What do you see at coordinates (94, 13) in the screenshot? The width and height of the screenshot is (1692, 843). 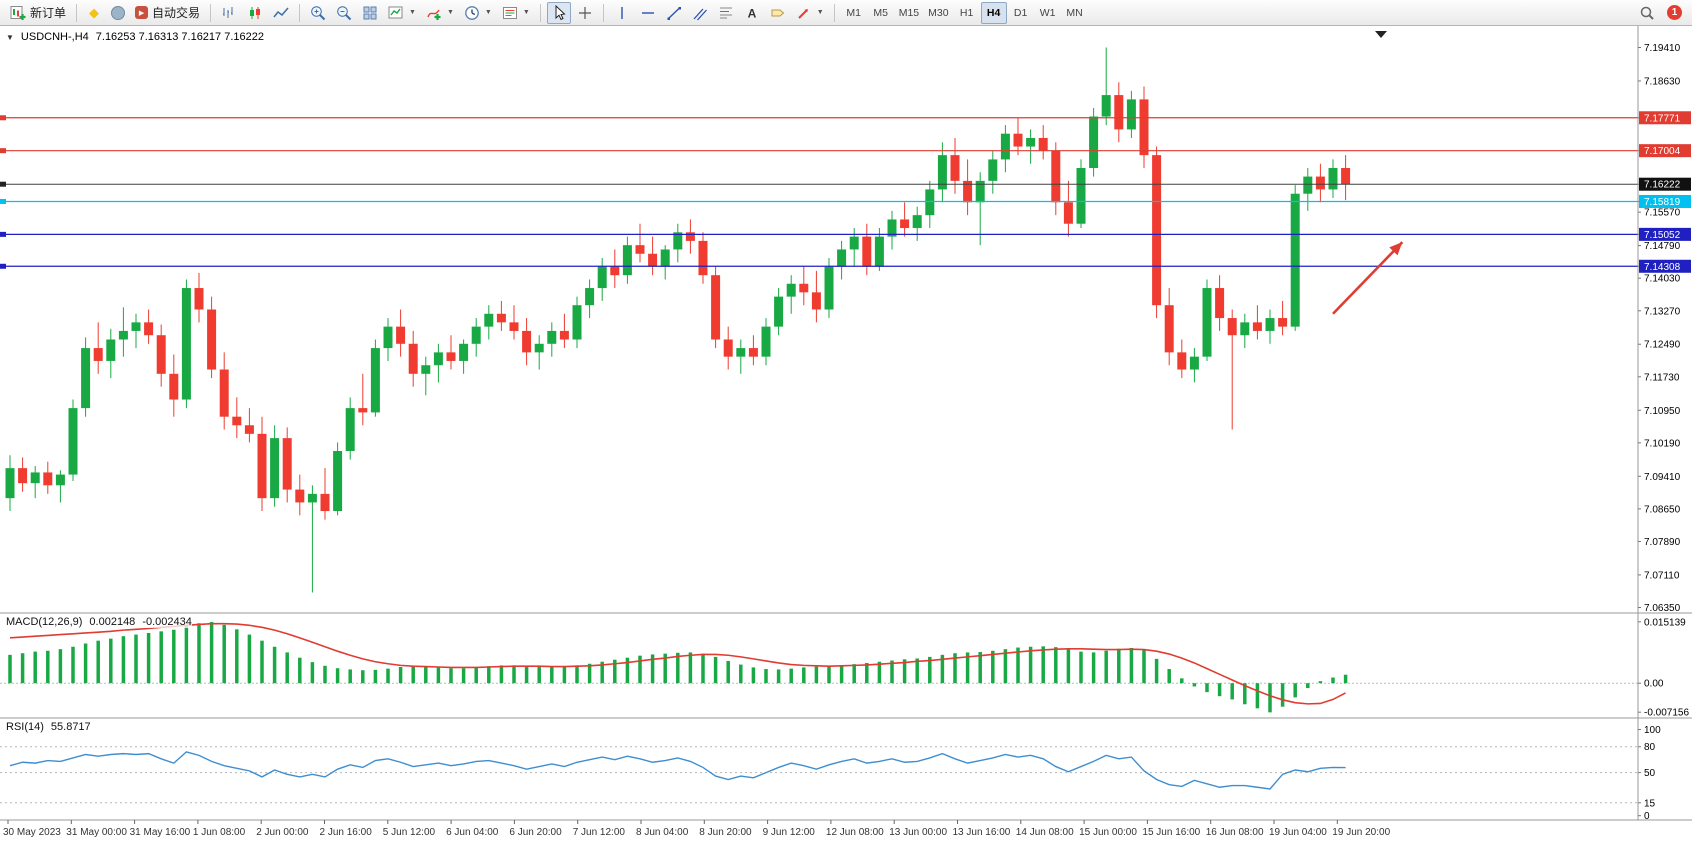 I see `metaeditor-button: ◆` at bounding box center [94, 13].